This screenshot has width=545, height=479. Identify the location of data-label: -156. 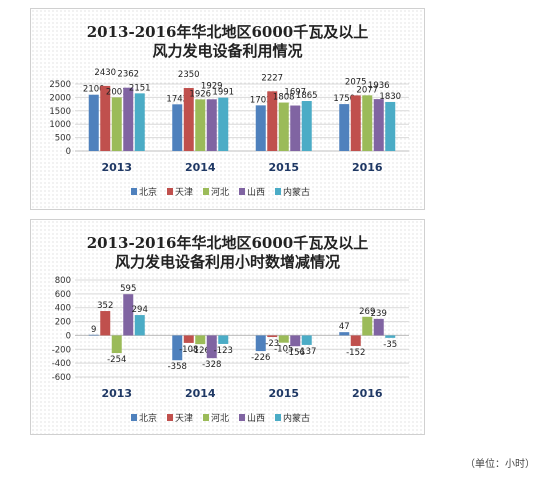
(295, 353).